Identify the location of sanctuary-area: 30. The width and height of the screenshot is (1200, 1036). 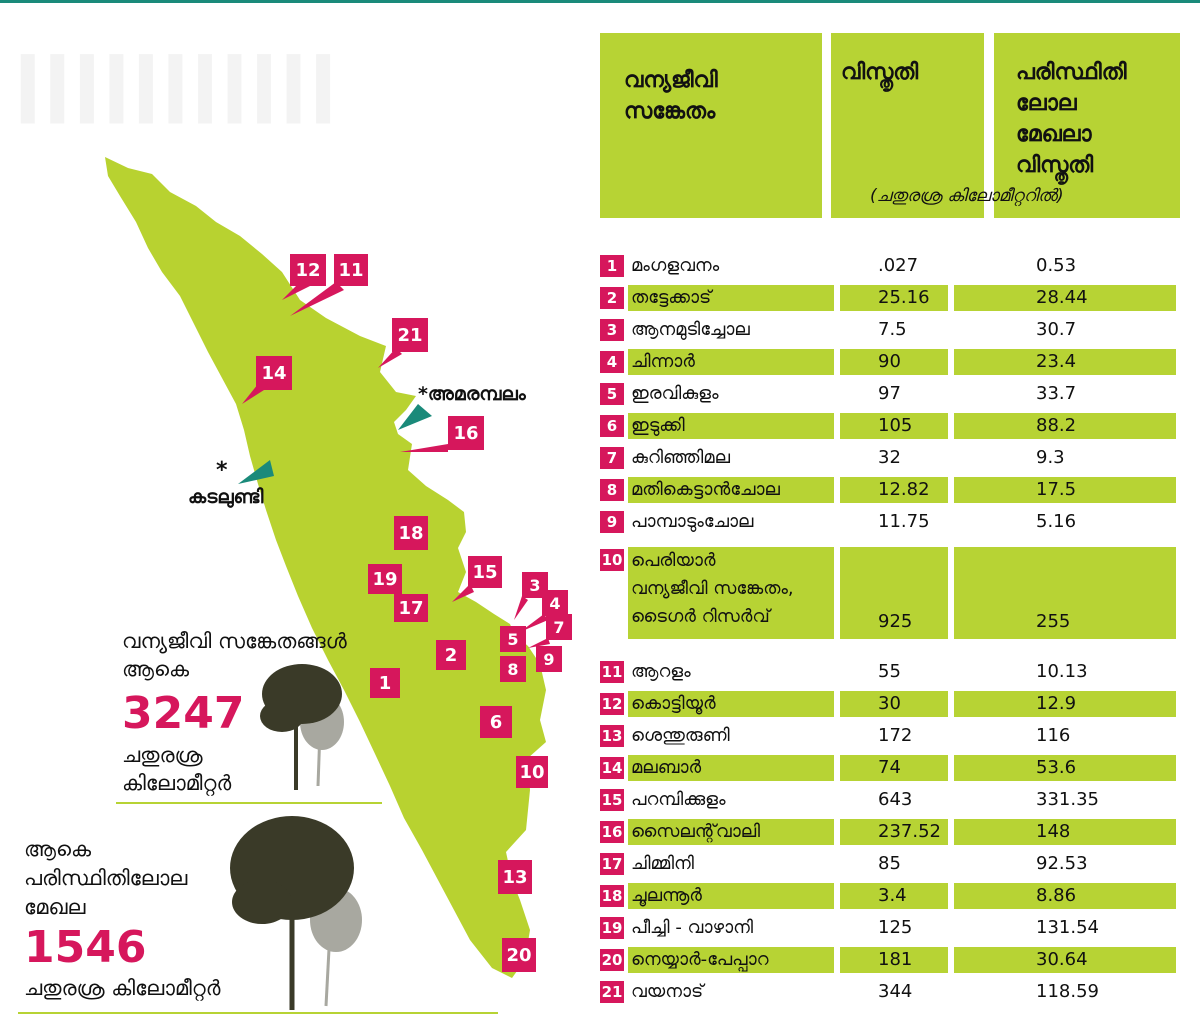
(894, 704).